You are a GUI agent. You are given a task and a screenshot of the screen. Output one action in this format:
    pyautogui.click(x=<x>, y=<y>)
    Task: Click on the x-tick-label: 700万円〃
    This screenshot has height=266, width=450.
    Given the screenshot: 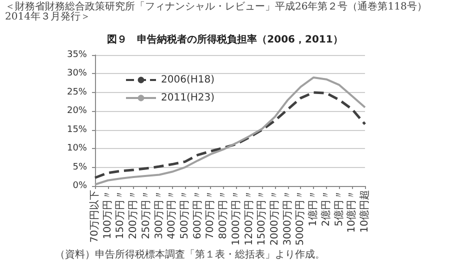 What is the action you would take?
    pyautogui.click(x=210, y=215)
    